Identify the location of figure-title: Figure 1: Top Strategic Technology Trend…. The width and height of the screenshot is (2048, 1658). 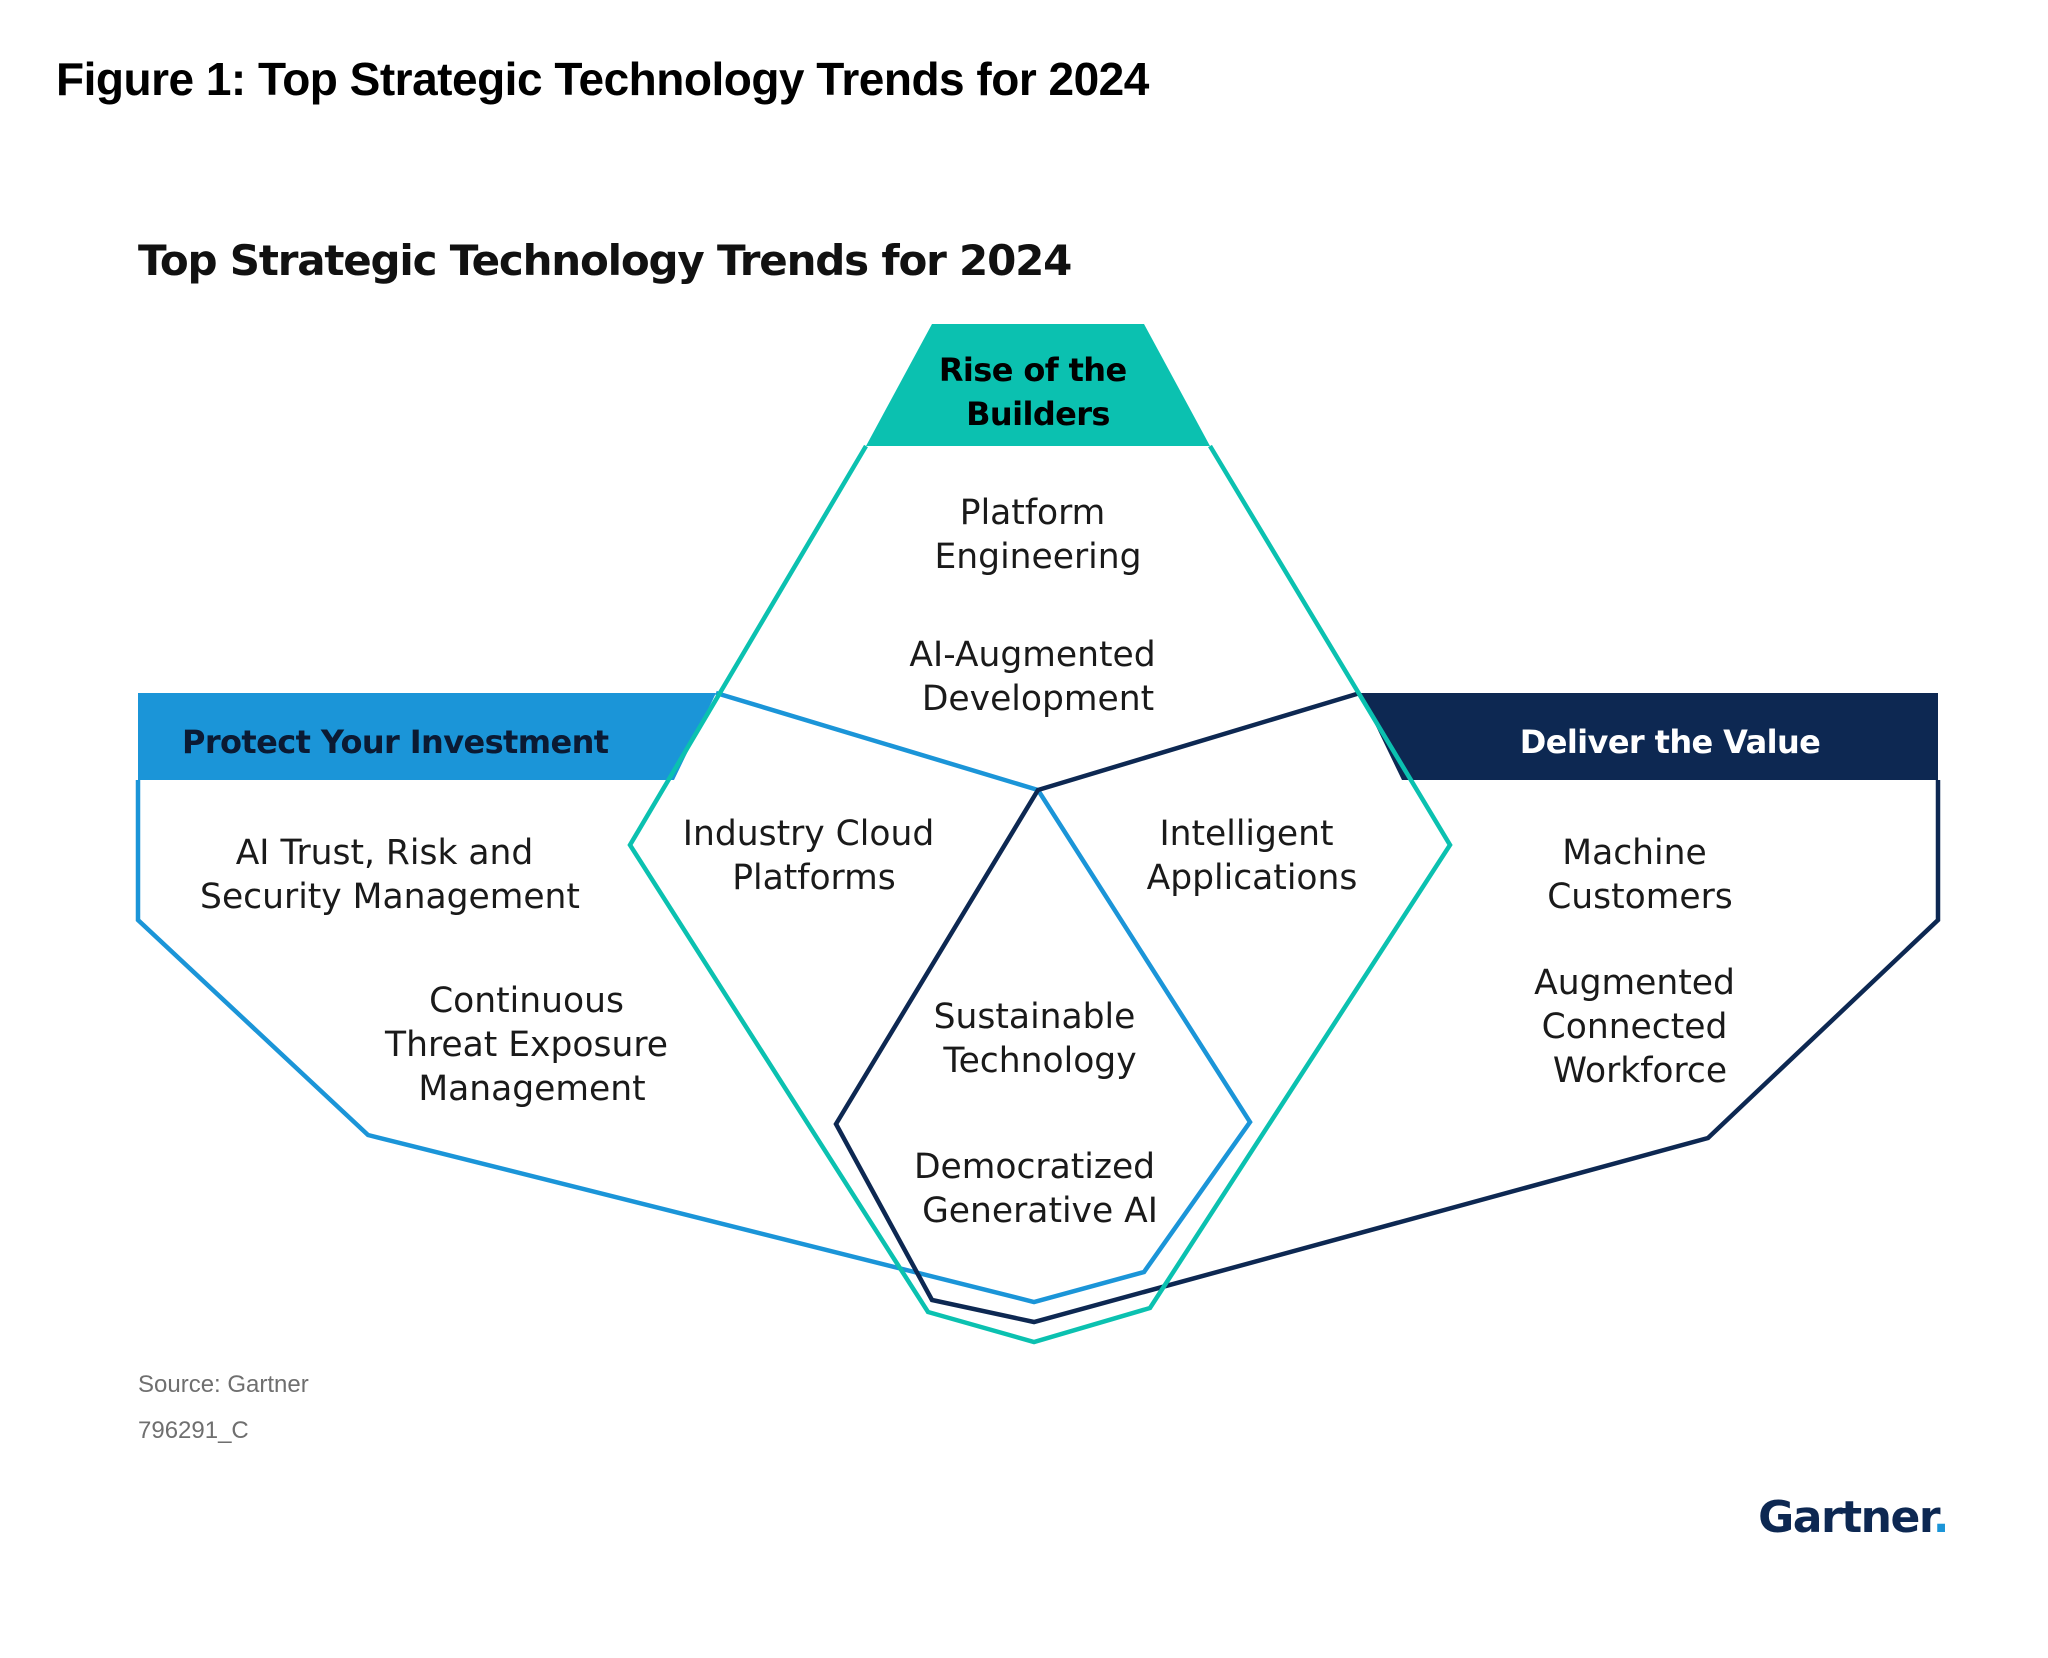
(602, 79).